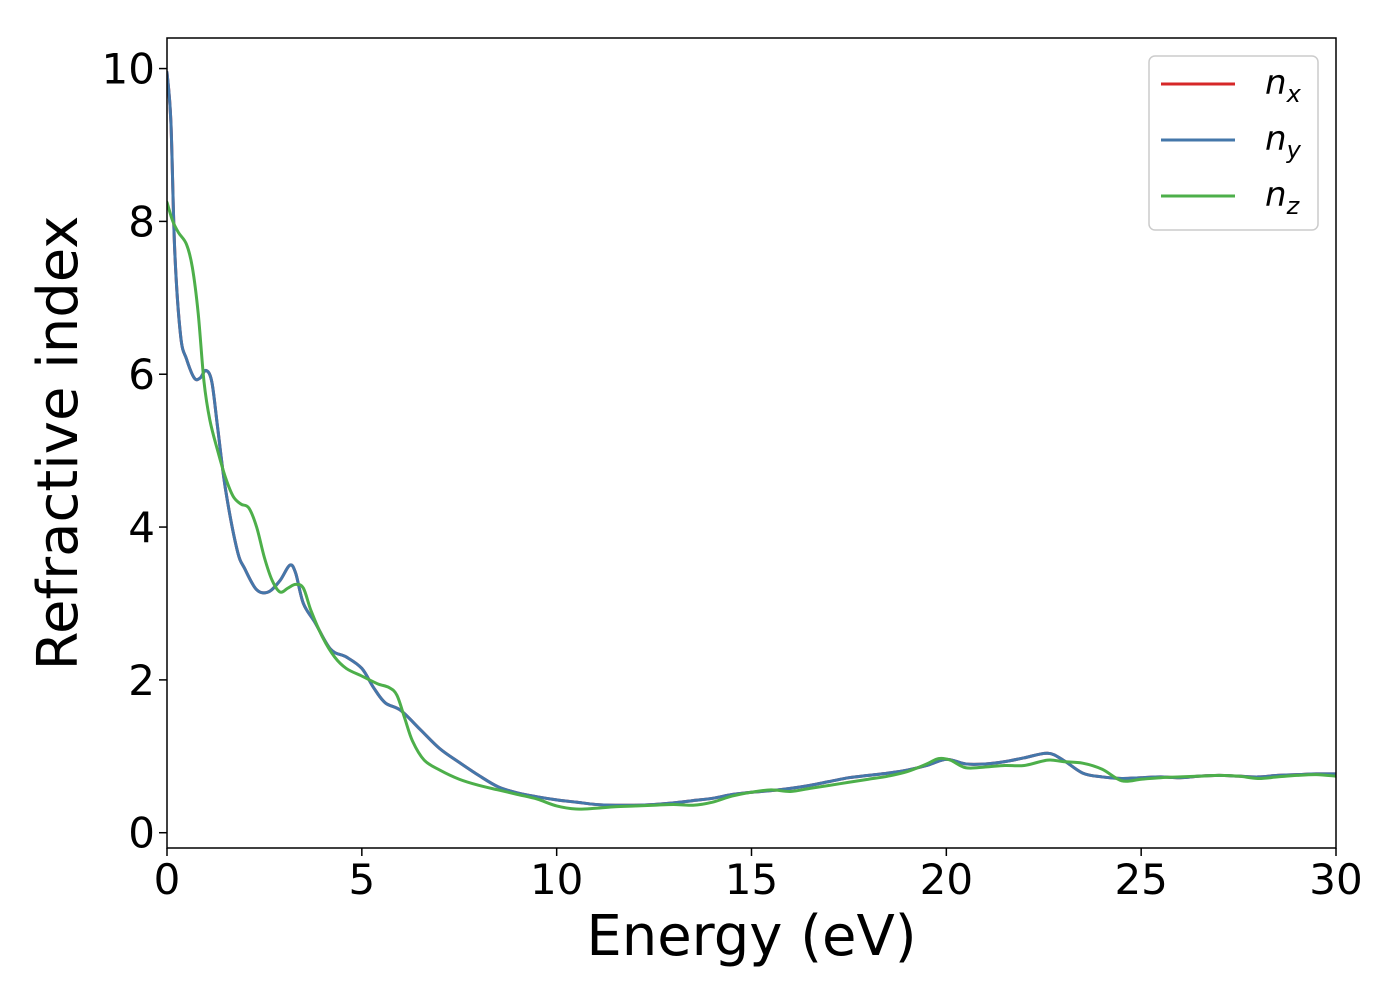 Image resolution: width=1400 pixels, height=1000 pixels. I want to click on legend-label: nx, so click(1283, 85).